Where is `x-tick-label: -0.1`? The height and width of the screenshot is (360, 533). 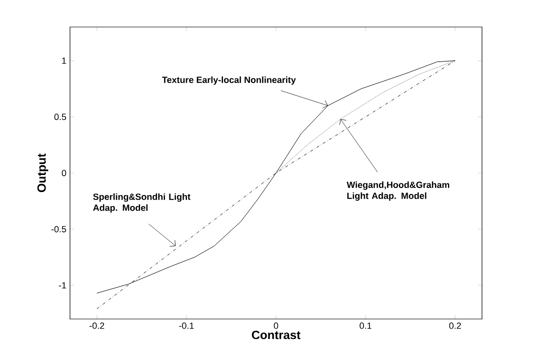 x-tick-label: -0.1 is located at coordinates (186, 325).